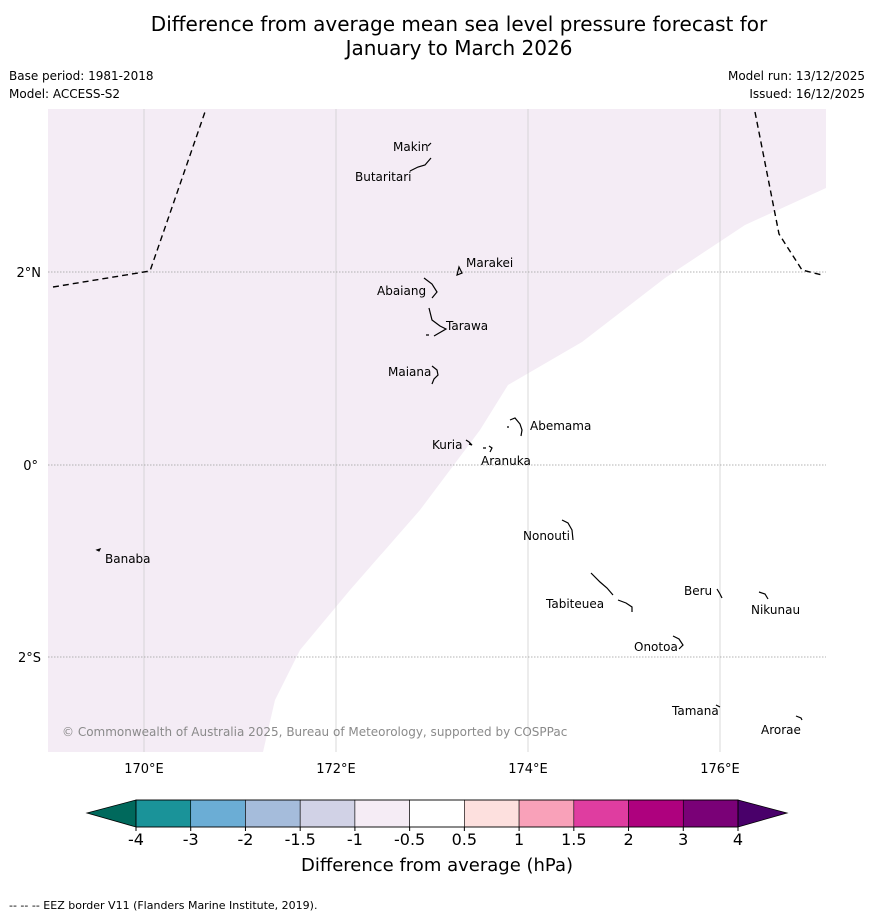 This screenshot has height=919, width=873. I want to click on label-onotoa: Onotoa, so click(656, 647).